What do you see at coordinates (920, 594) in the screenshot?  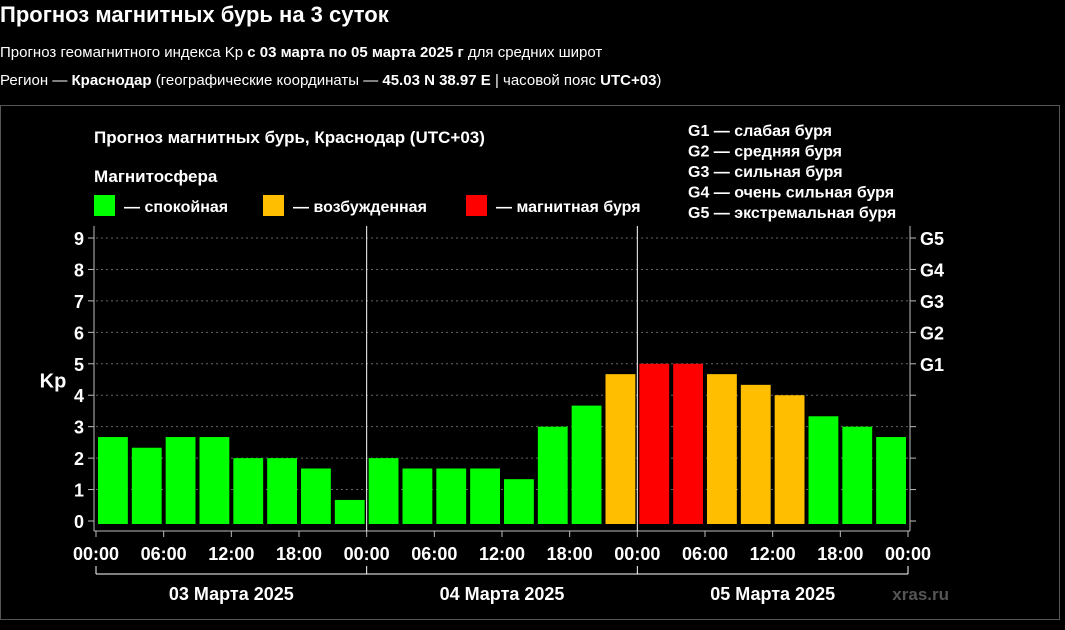 I see `watermark: xras.ru` at bounding box center [920, 594].